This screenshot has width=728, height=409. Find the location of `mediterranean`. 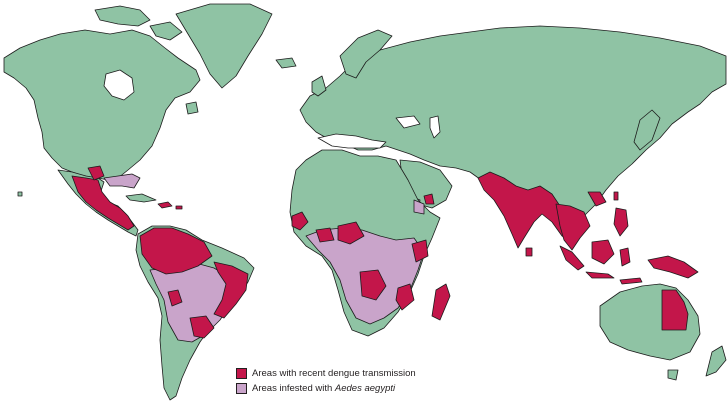

mediterranean is located at coordinates (352, 141).